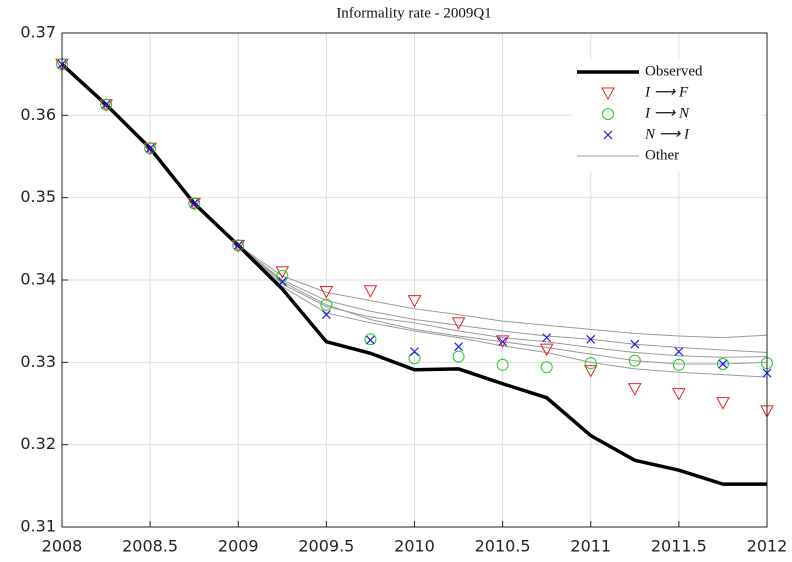 The width and height of the screenshot is (792, 562). Describe the element at coordinates (38, 196) in the screenshot. I see `y-tick-label: 0.35` at that location.